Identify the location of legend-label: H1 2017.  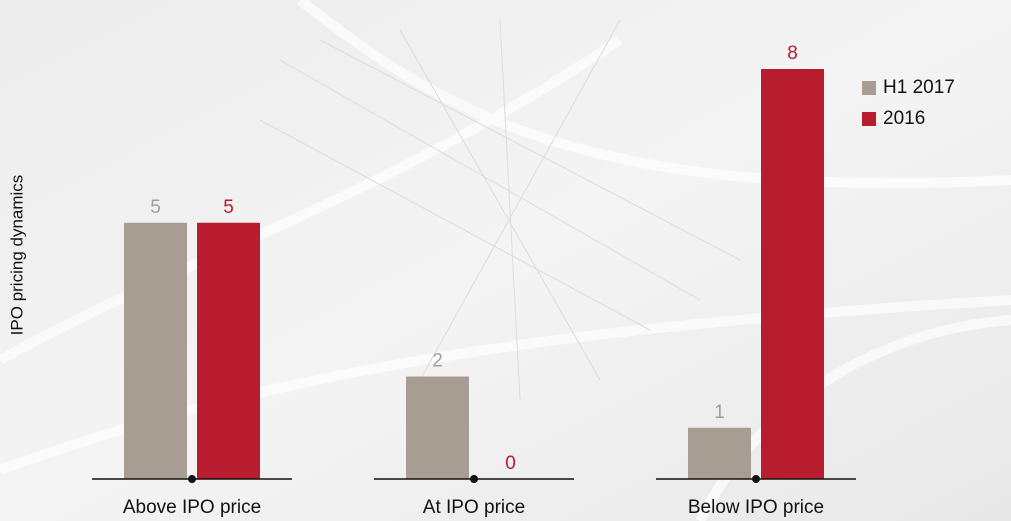
(919, 87).